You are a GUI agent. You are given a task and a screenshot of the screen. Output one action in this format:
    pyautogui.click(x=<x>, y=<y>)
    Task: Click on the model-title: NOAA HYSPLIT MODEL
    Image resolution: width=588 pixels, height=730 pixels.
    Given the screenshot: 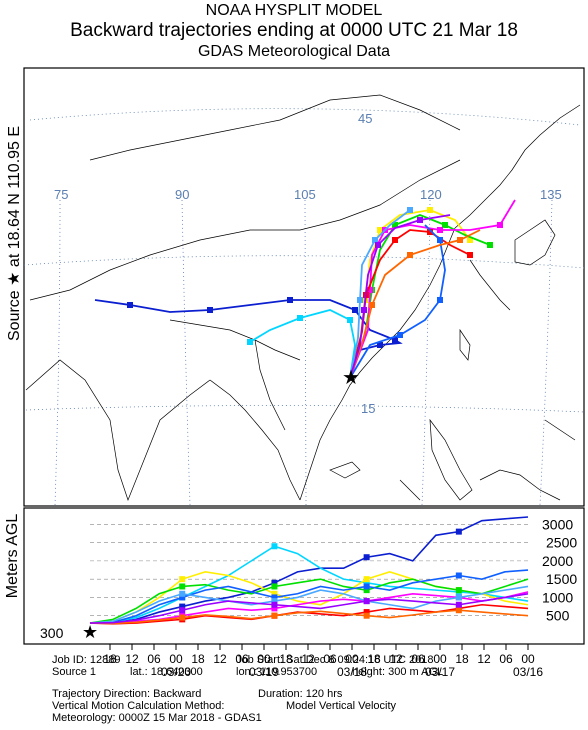 What is the action you would take?
    pyautogui.click(x=294, y=10)
    